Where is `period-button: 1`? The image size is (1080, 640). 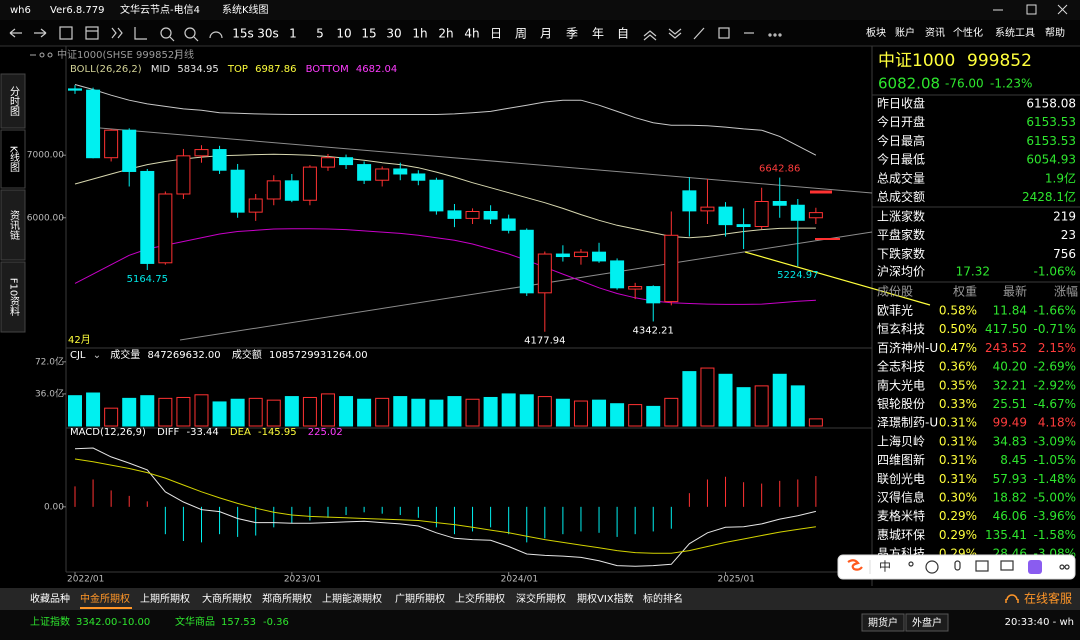 period-button: 1 is located at coordinates (293, 34).